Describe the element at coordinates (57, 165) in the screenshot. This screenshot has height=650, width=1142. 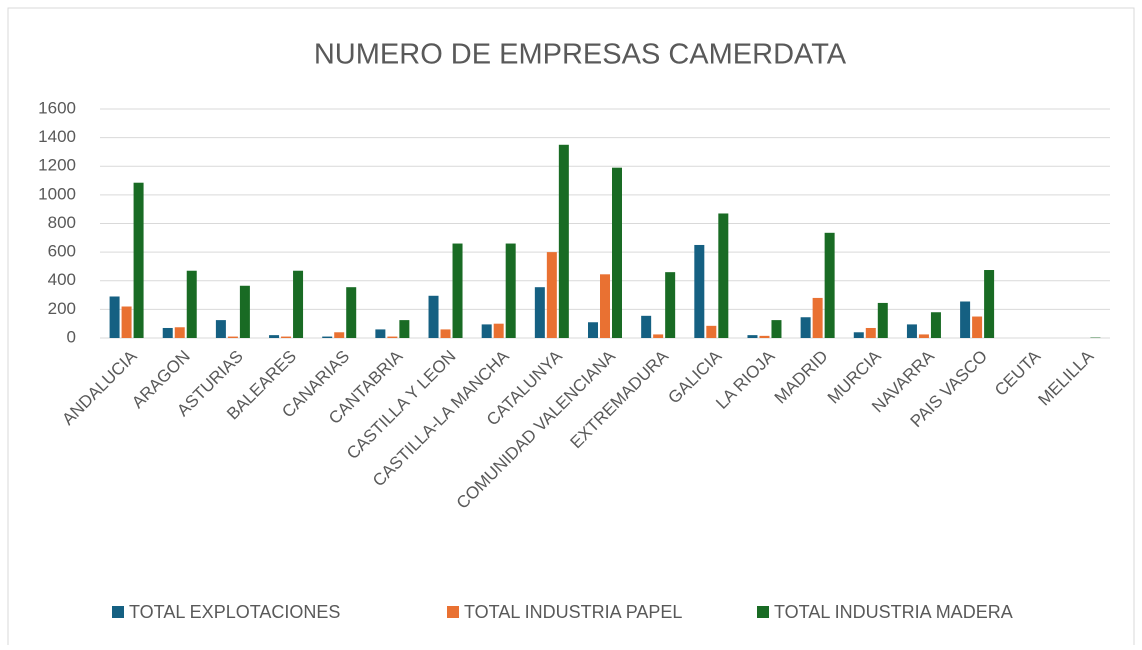
I see `y-tick-label: 1200` at that location.